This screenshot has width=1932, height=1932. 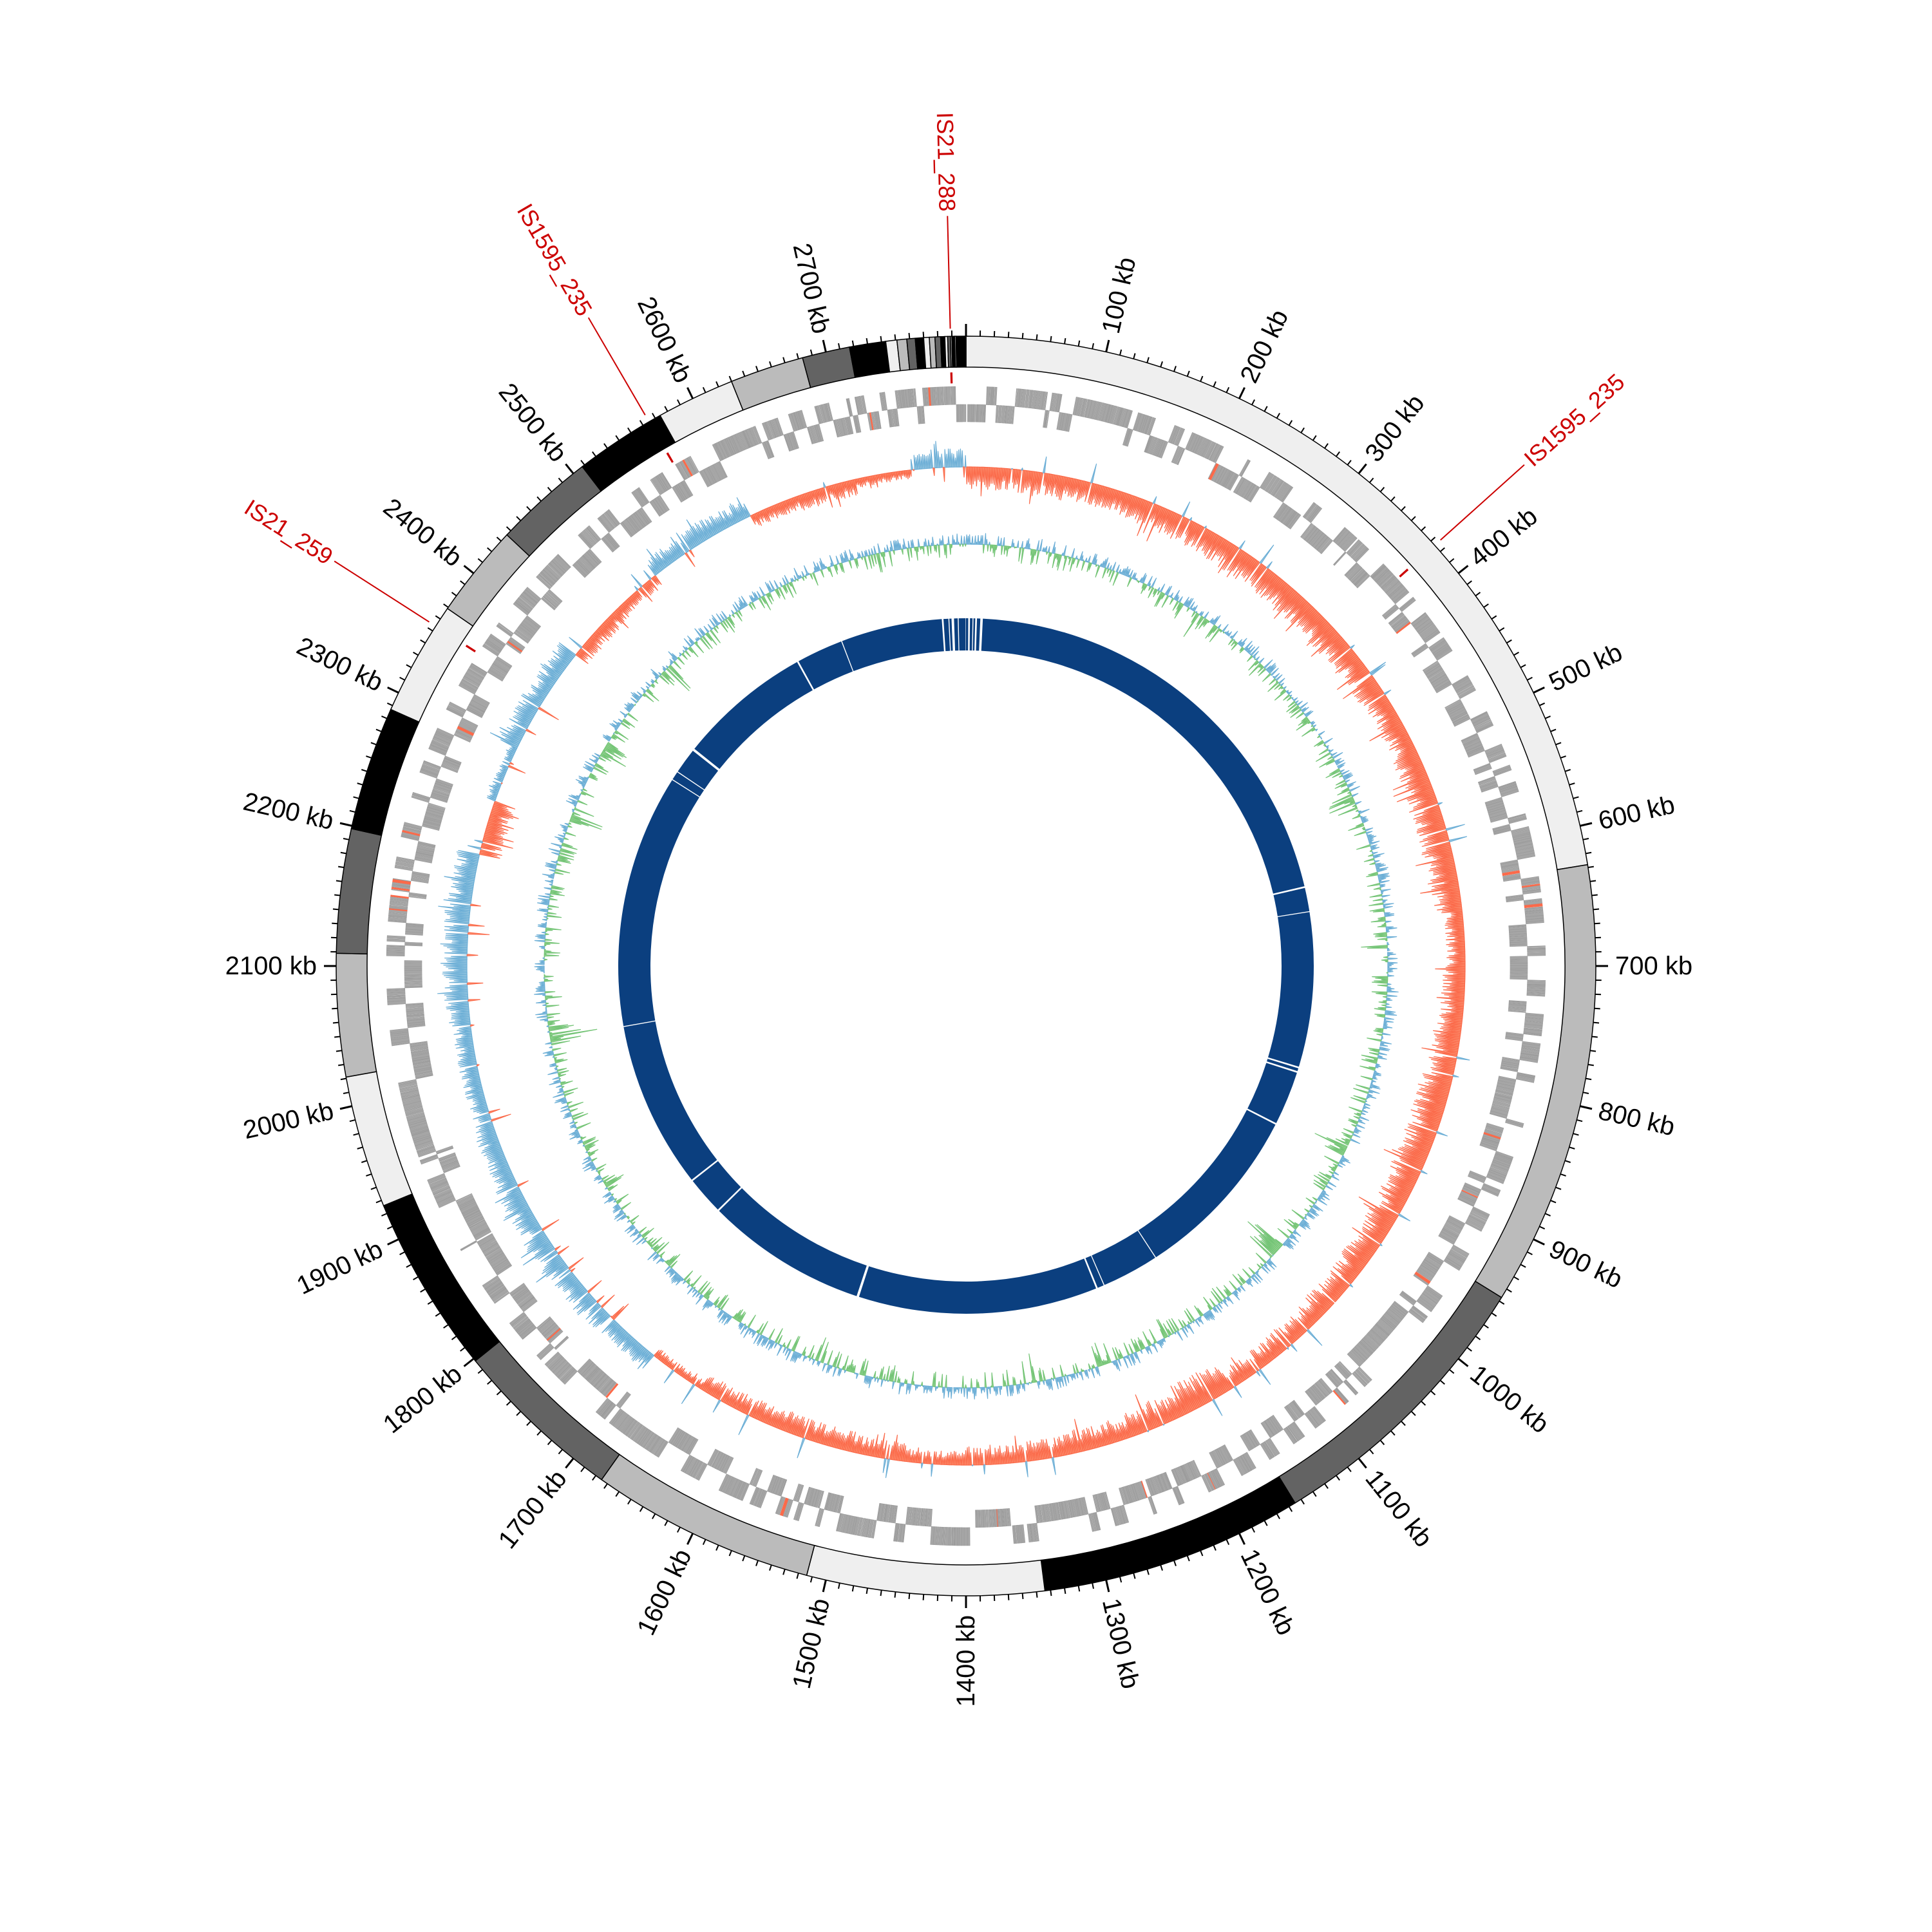 I want to click on gene-reverse, so click(x=982, y=1519).